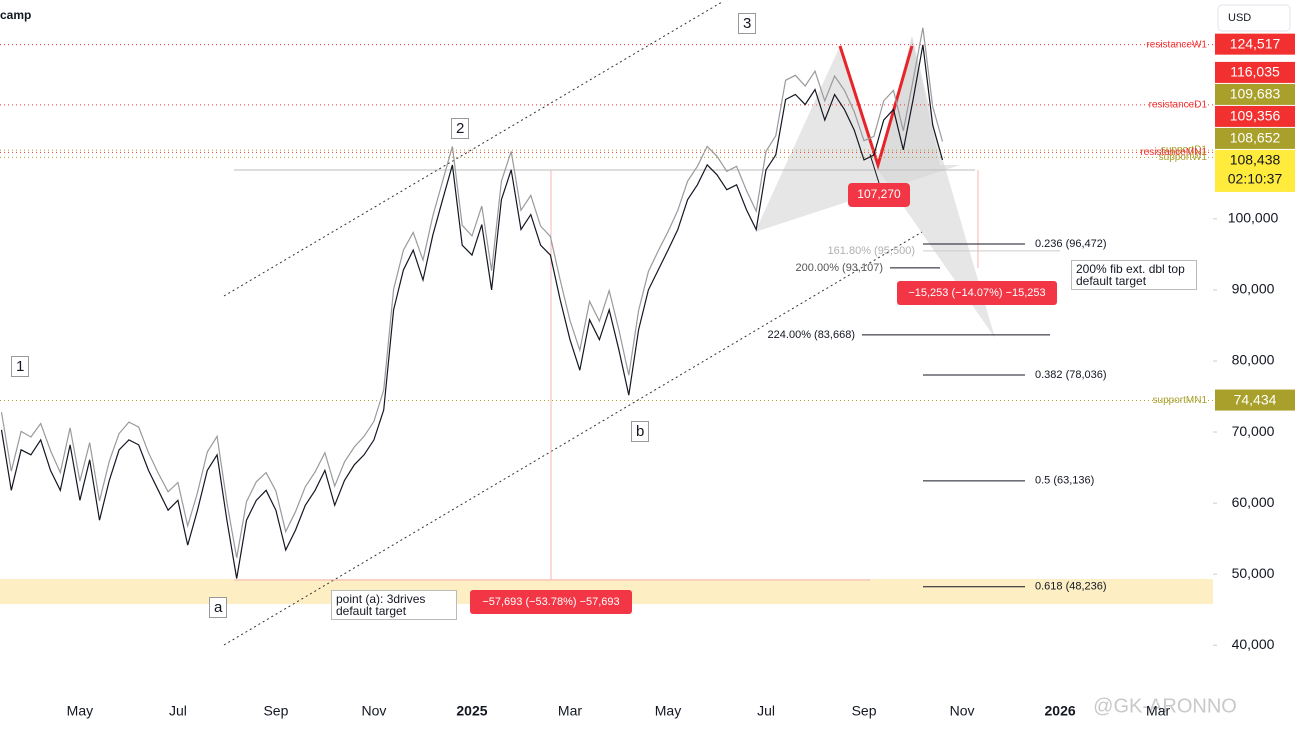 The width and height of the screenshot is (1298, 730). What do you see at coordinates (1071, 375) in the screenshot?
I see `fib-label: 0.382 (78,036)` at bounding box center [1071, 375].